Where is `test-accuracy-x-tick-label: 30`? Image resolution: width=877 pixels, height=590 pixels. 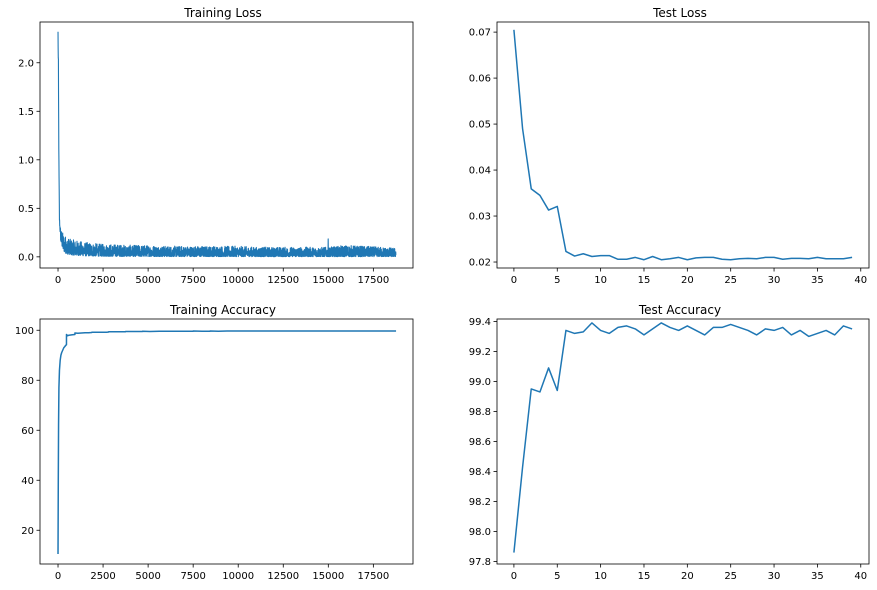 test-accuracy-x-tick-label: 30 is located at coordinates (774, 576).